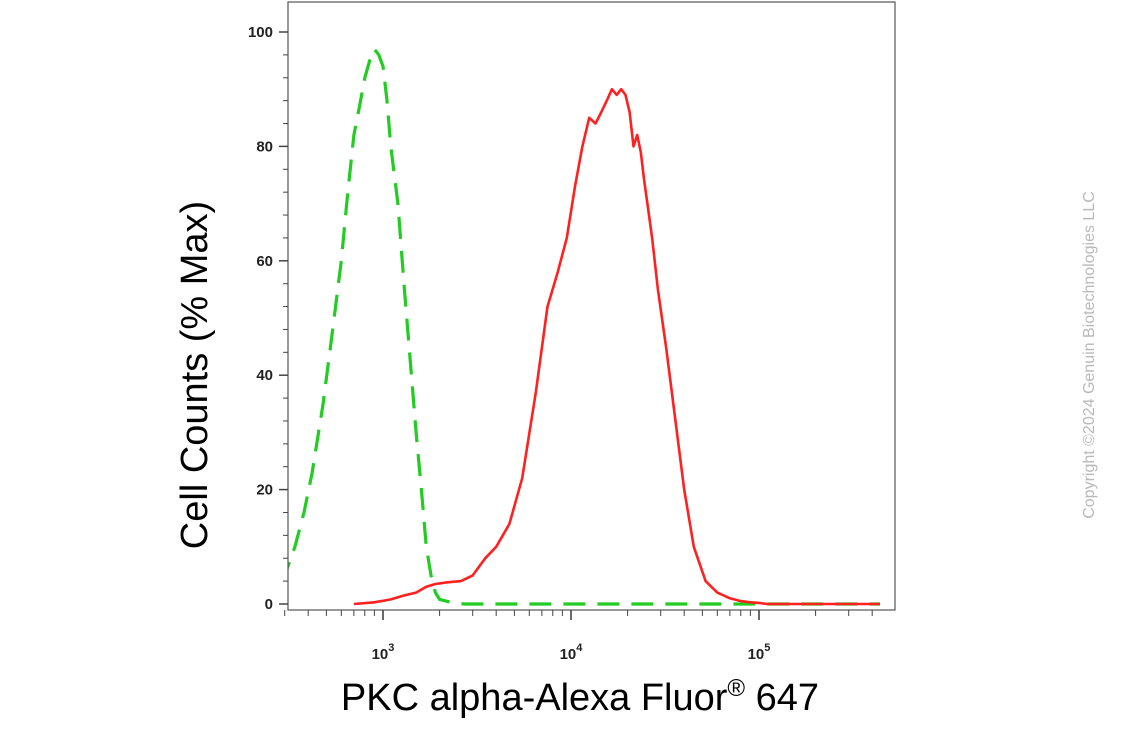 The image size is (1124, 730). Describe the element at coordinates (260, 32) in the screenshot. I see `y-tick-label: 100` at that location.